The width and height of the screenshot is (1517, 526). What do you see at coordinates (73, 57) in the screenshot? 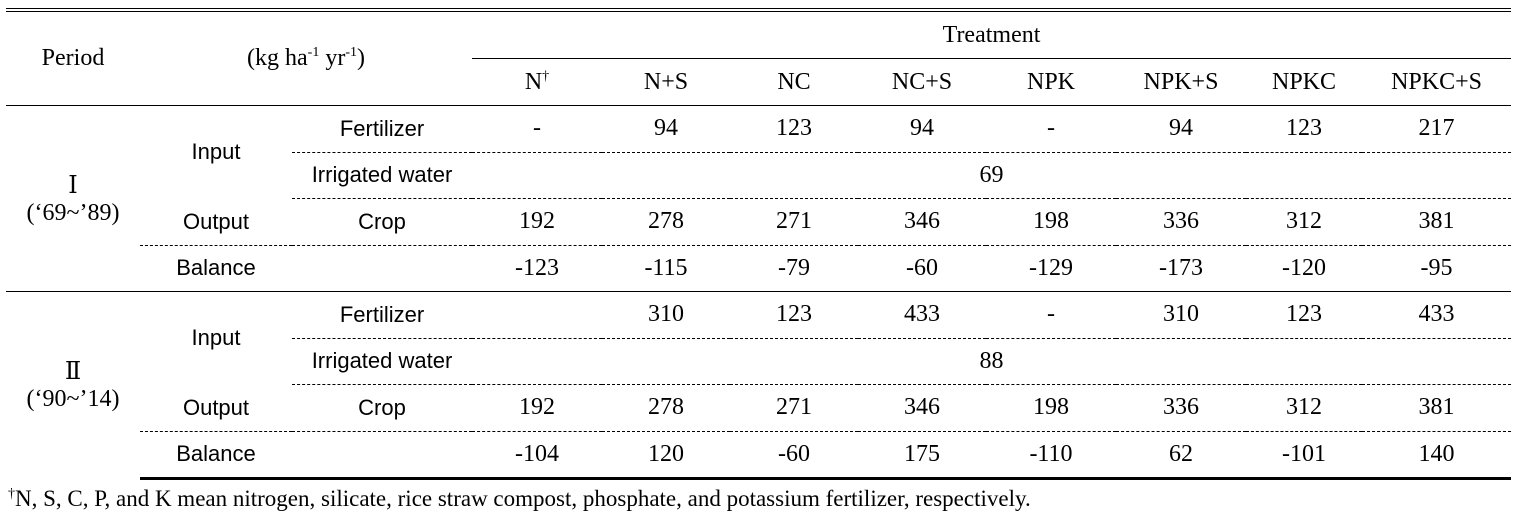
I see `period-header: Period` at bounding box center [73, 57].